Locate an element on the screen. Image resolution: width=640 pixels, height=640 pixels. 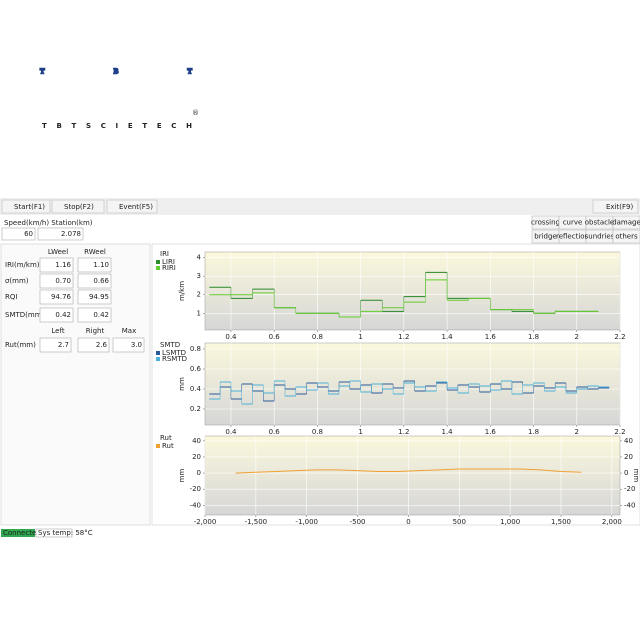
row-label: SMTD(mm) is located at coordinates (25, 315).